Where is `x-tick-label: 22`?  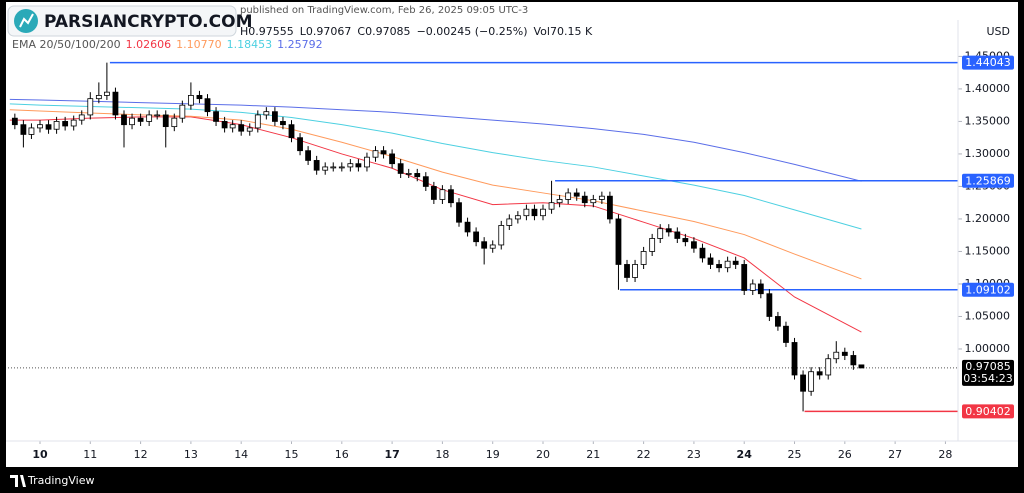 x-tick-label: 22 is located at coordinates (644, 454).